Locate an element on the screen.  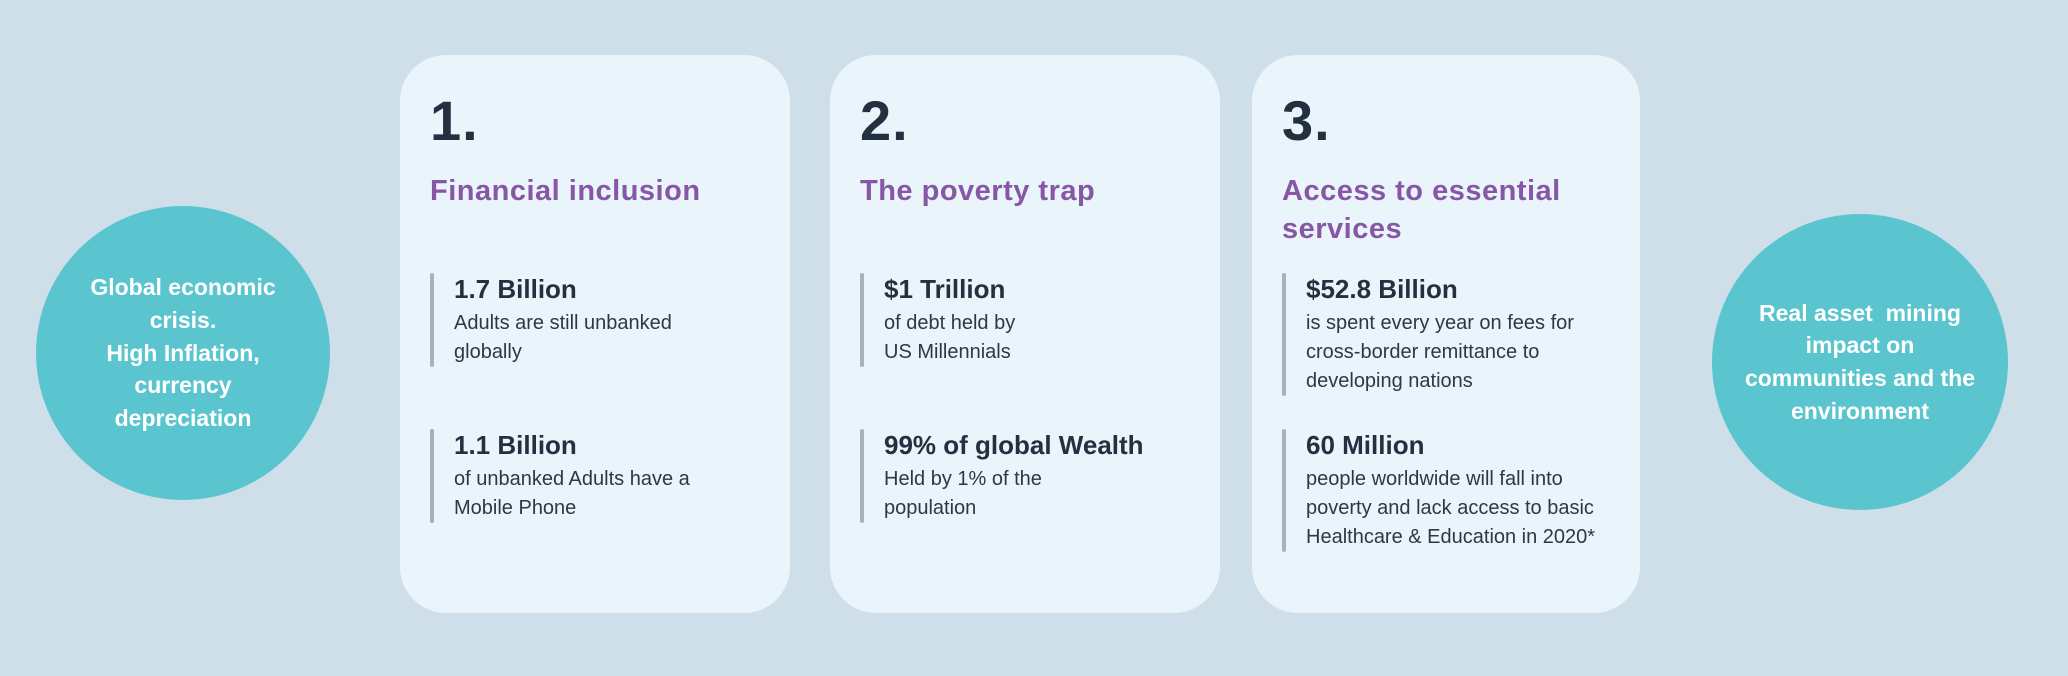
card-title: Financial inclusion is located at coordinates (565, 191).